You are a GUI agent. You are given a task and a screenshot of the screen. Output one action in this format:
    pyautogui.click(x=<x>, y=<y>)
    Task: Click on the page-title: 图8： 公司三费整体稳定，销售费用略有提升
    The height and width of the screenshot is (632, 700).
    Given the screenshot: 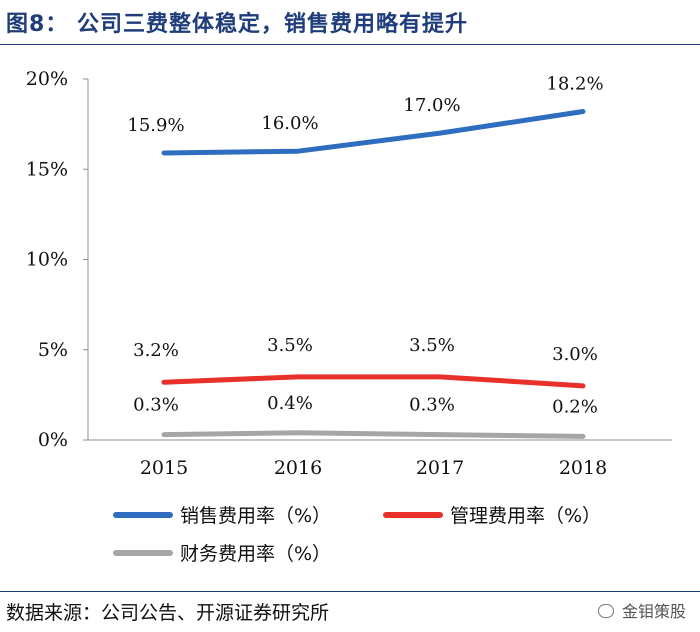 What is the action you would take?
    pyautogui.click(x=237, y=24)
    